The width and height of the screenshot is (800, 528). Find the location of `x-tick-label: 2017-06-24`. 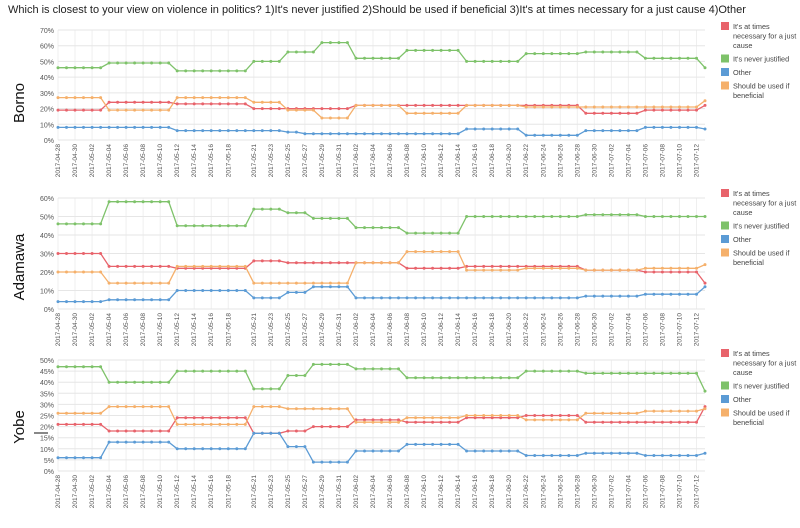

x-tick-label: 2017-06-24 is located at coordinates (543, 330).